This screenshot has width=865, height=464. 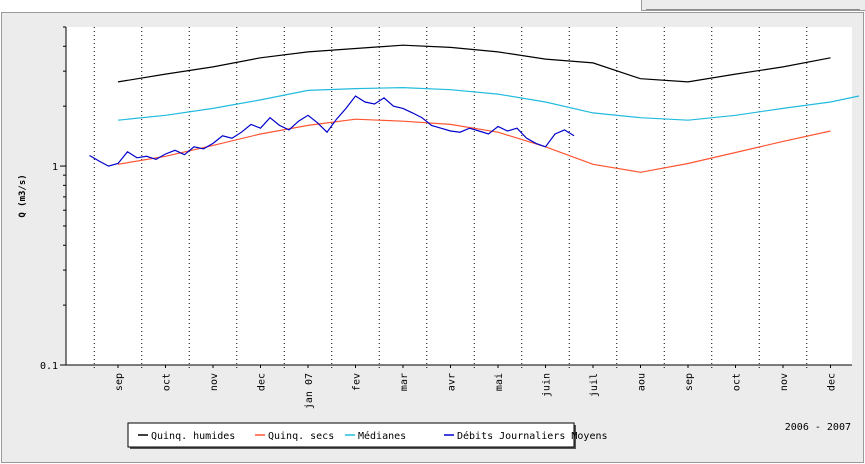 I want to click on x-tick-label: juil, so click(x=594, y=385).